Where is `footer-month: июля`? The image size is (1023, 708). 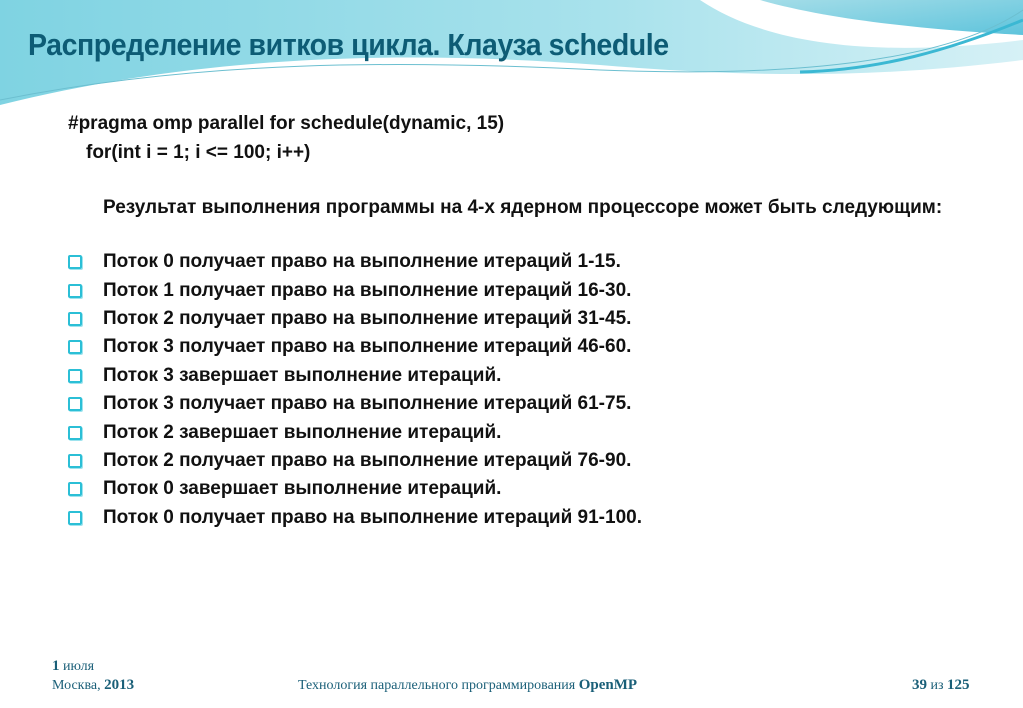
footer-month: июля is located at coordinates (77, 666).